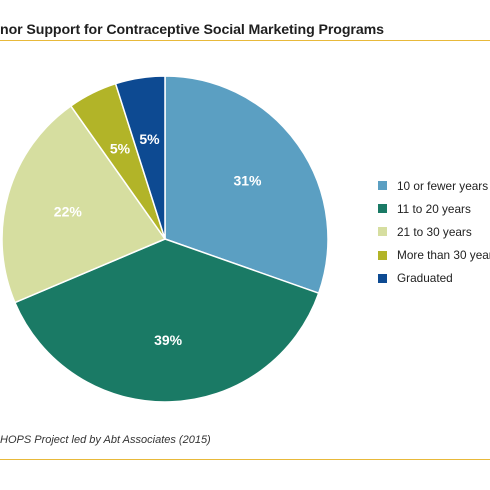 Image resolution: width=490 pixels, height=490 pixels. I want to click on legend-label: 11 to 20 years, so click(434, 208).